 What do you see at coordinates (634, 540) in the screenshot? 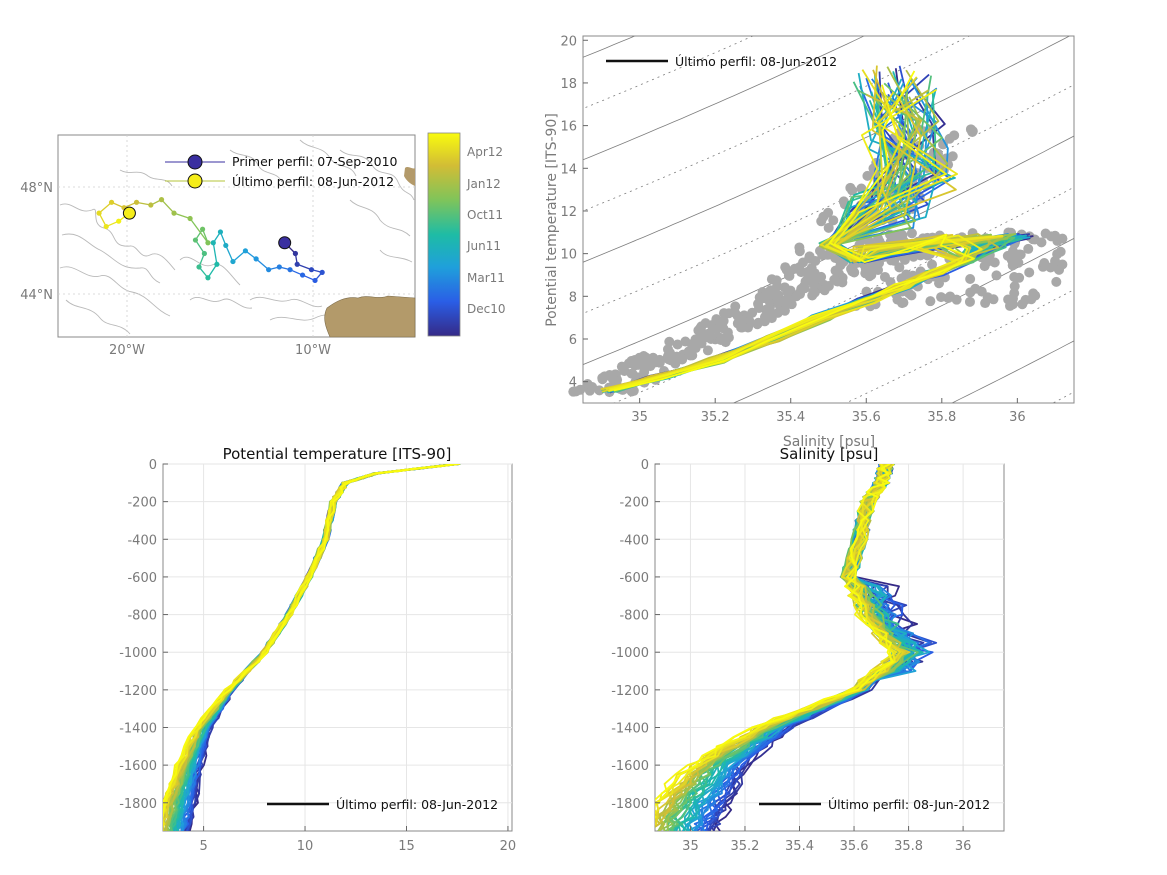
I see `ytick-label: -400` at bounding box center [634, 540].